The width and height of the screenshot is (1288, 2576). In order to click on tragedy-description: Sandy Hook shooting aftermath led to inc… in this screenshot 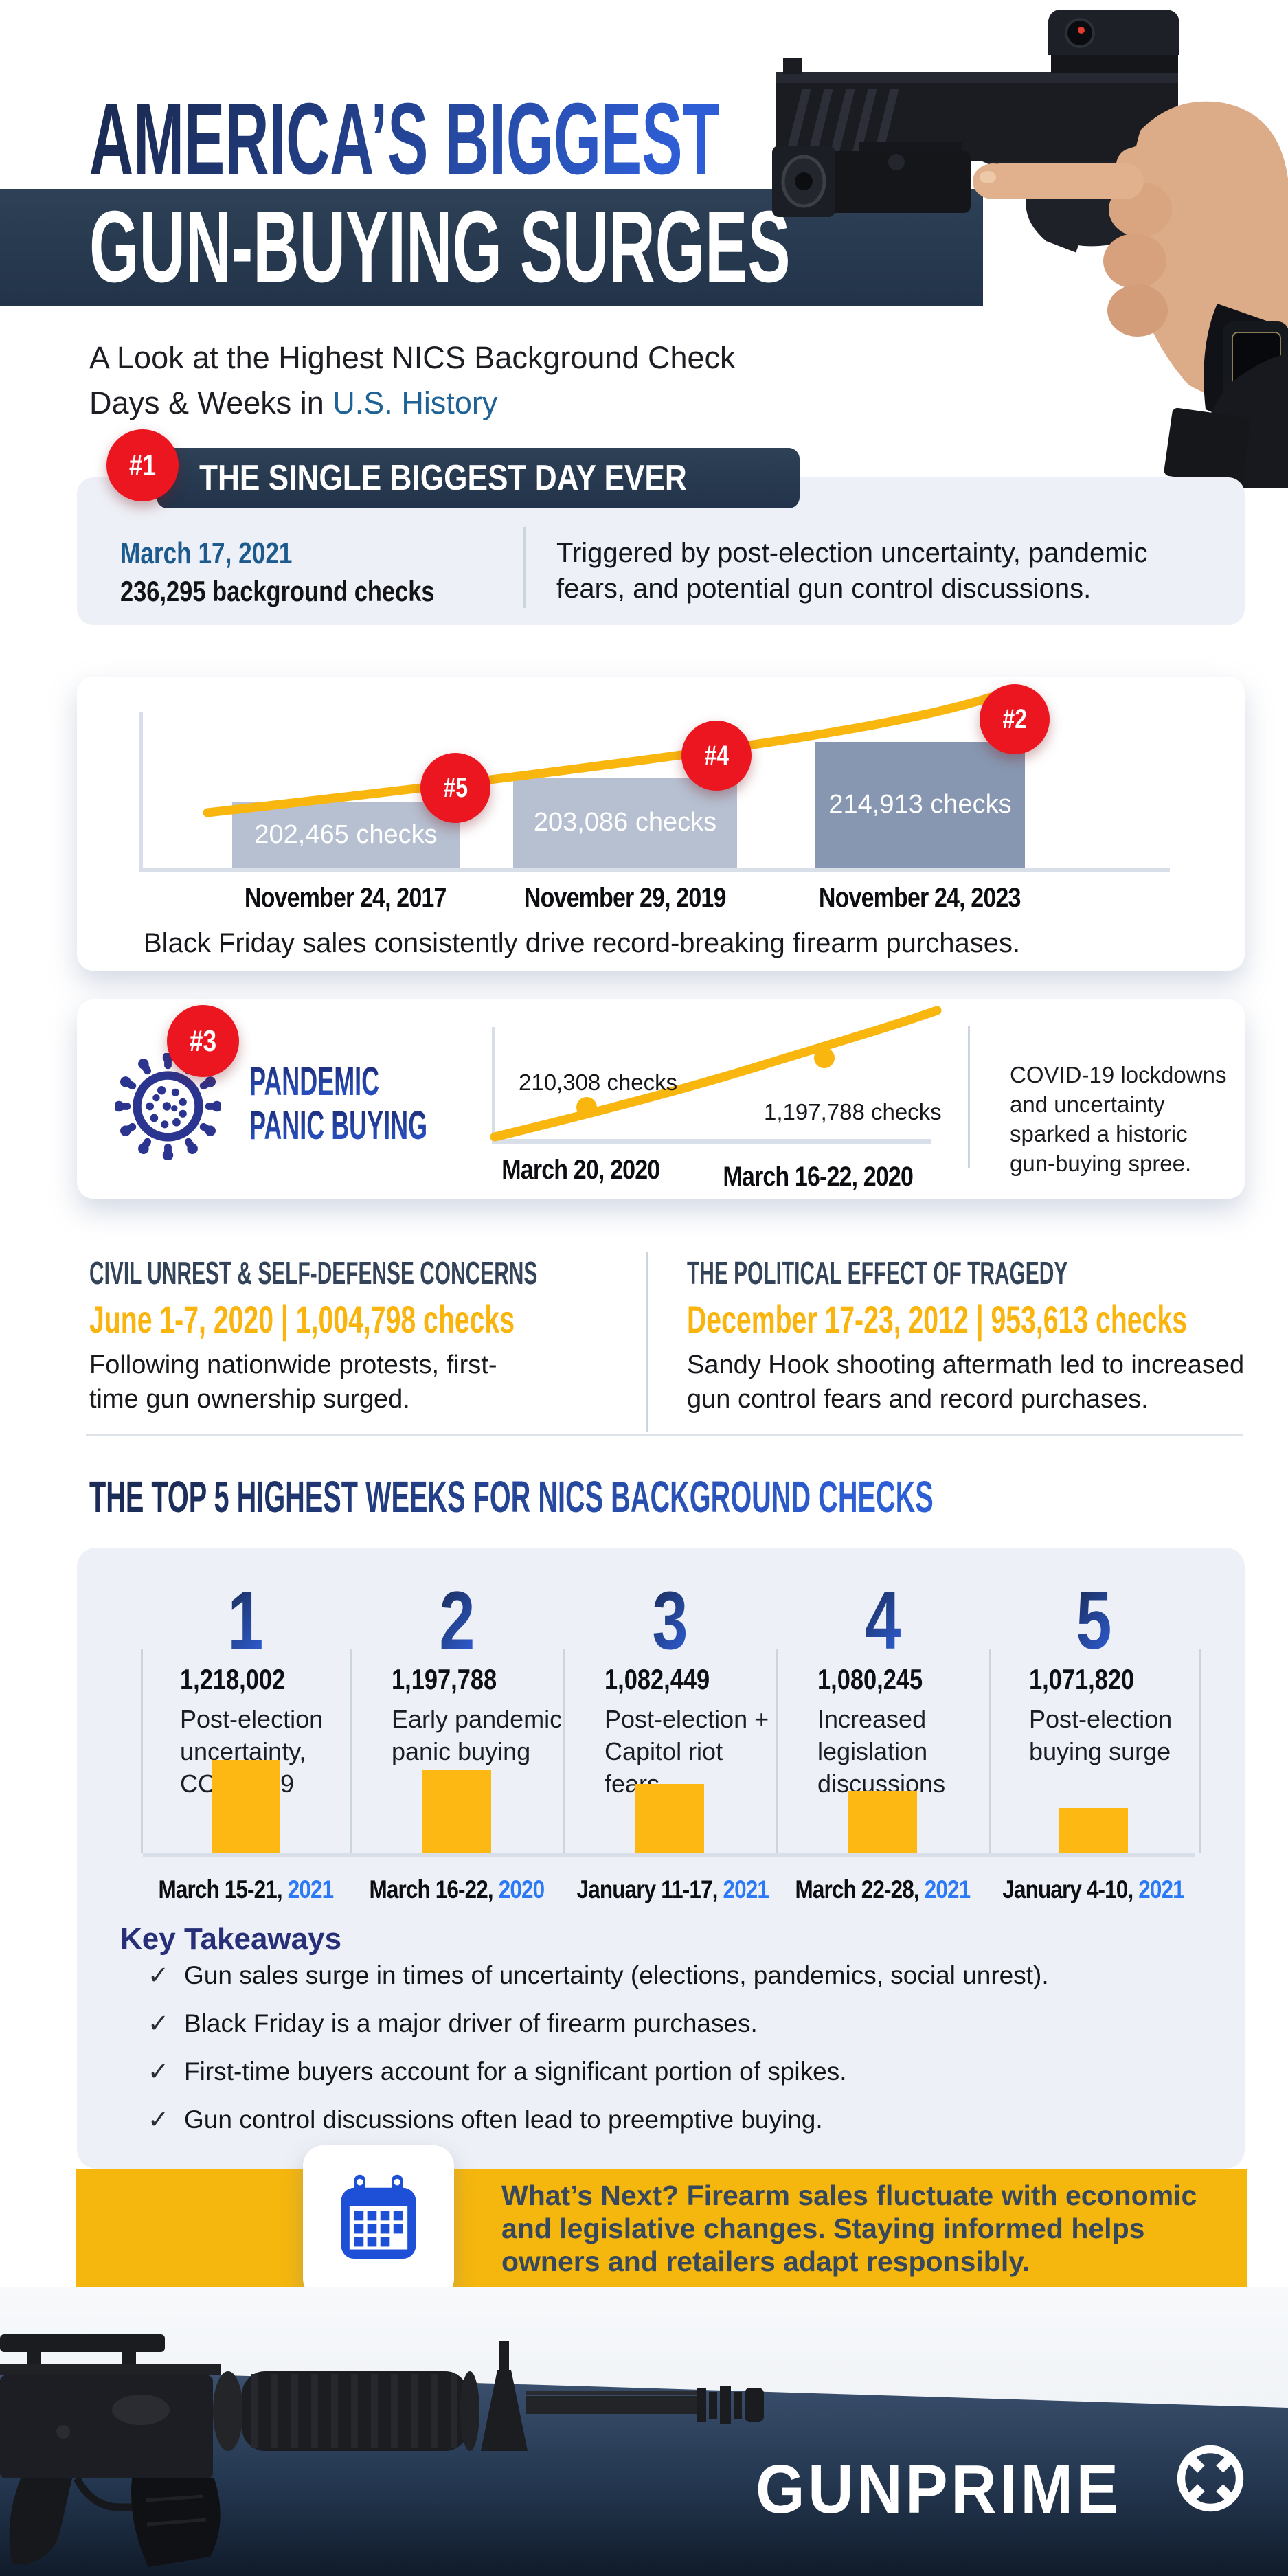, I will do `click(966, 1382)`.